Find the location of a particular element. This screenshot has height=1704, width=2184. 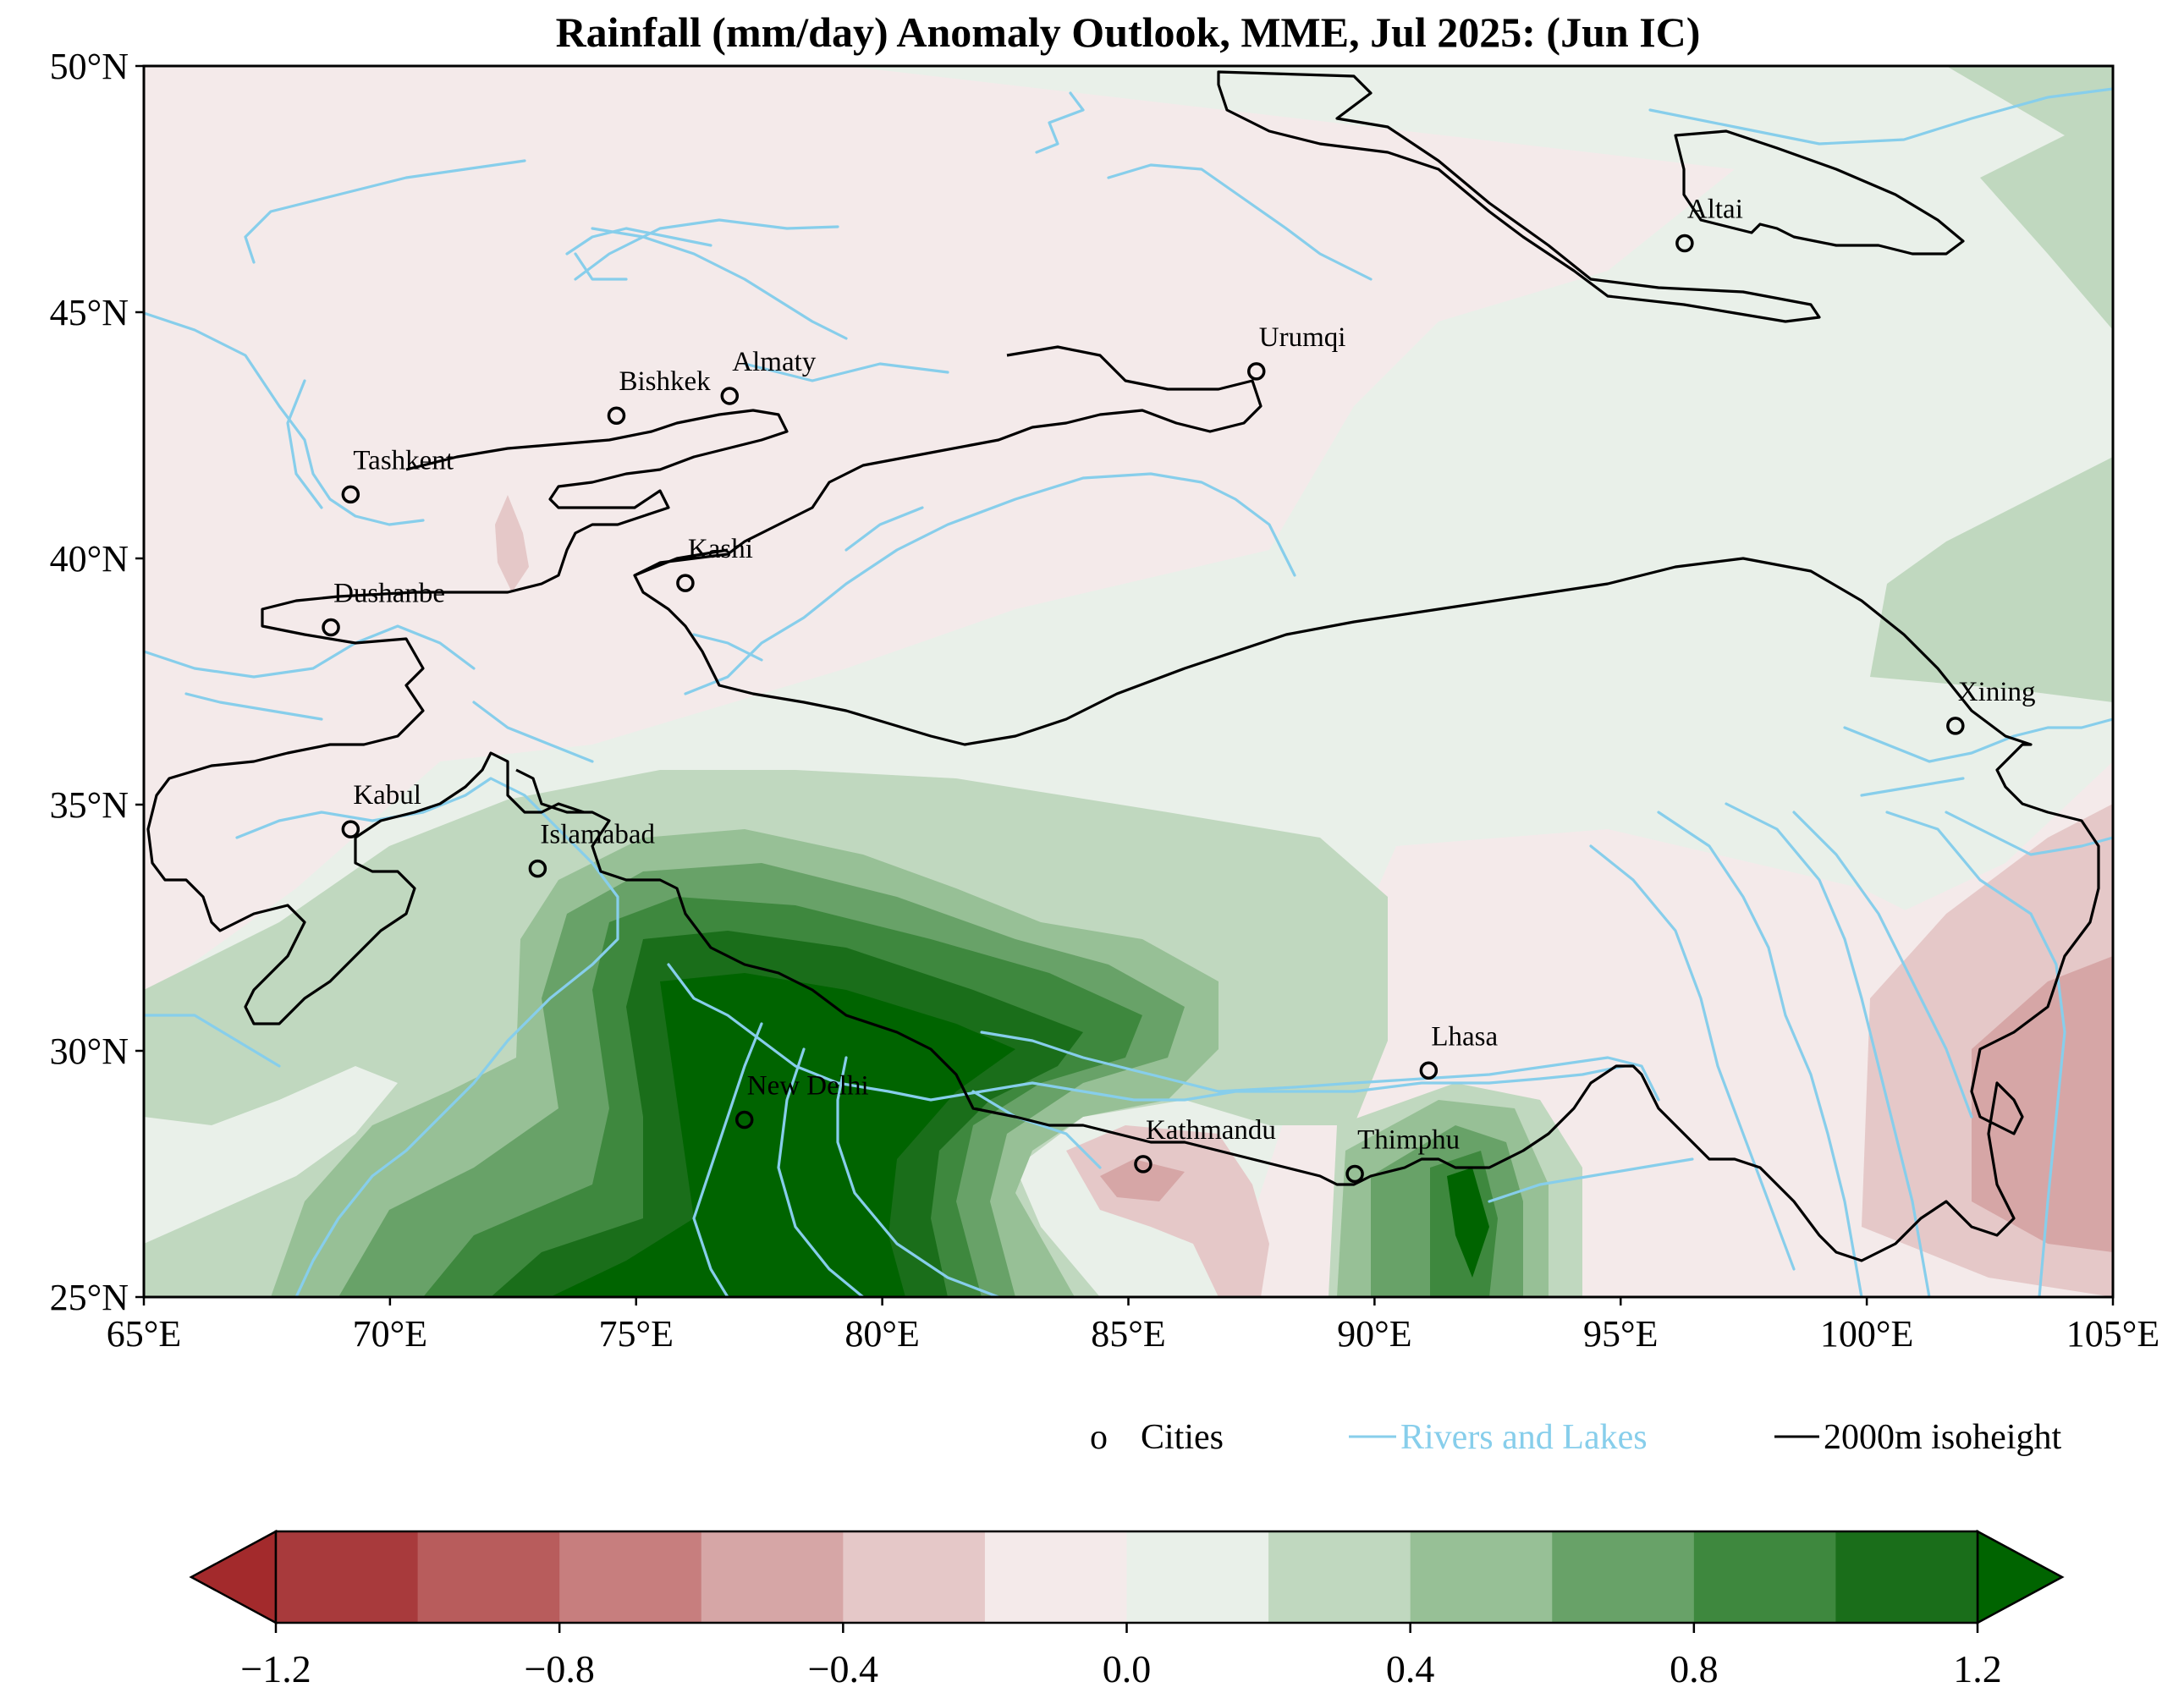

isoheight-pamir is located at coordinates (468, 717).